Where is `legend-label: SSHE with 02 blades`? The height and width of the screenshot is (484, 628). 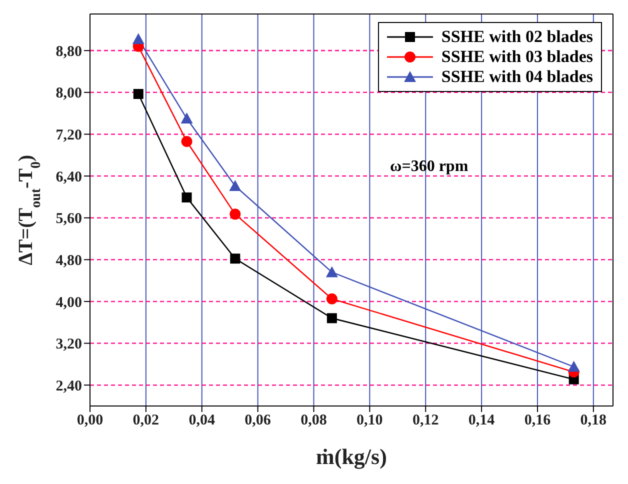 legend-label: SSHE with 02 blades is located at coordinates (517, 37).